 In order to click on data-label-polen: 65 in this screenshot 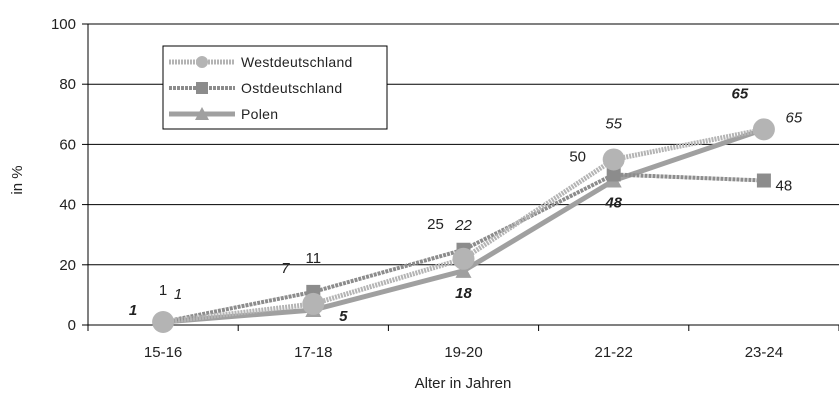, I will do `click(740, 93)`.